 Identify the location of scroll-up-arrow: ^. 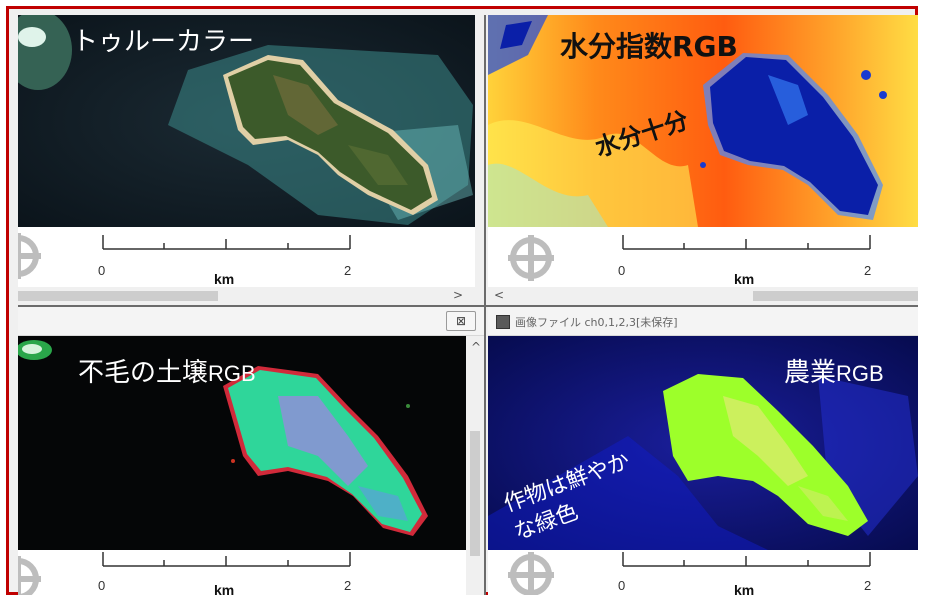
(476, 347).